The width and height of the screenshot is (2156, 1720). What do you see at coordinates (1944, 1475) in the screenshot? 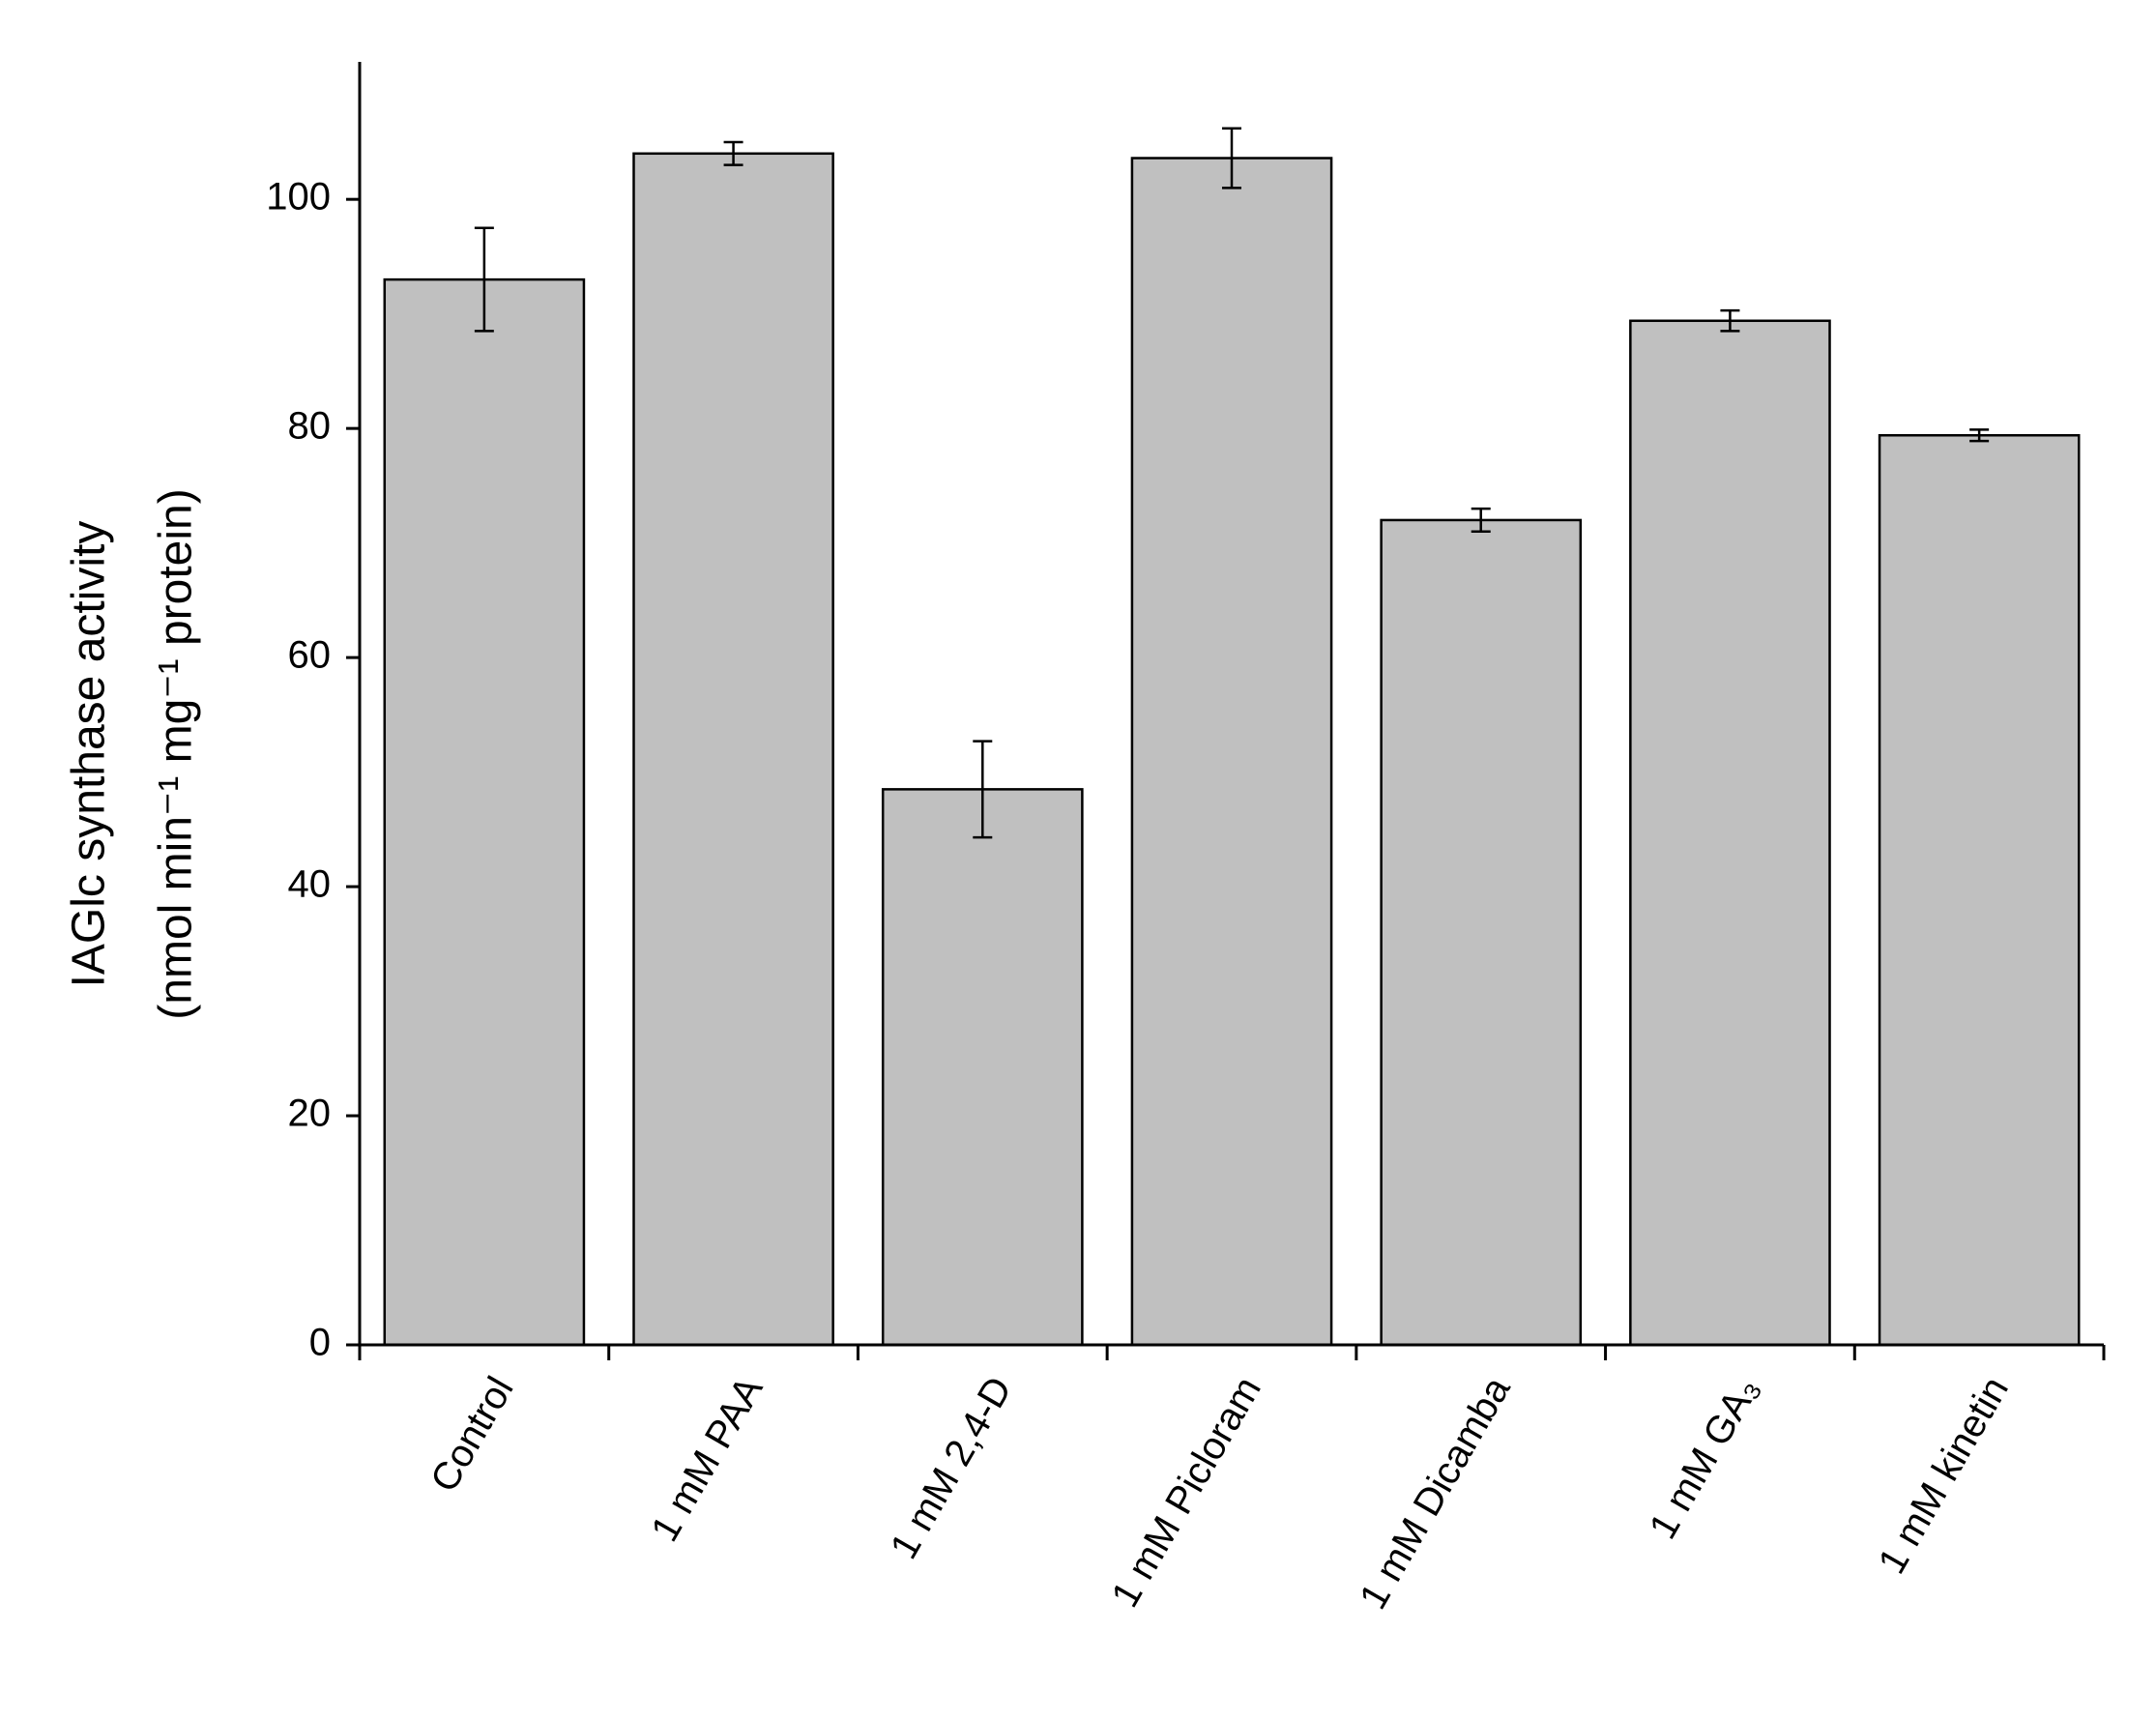
I see `x-tick-label: 1 mM kinetin` at bounding box center [1944, 1475].